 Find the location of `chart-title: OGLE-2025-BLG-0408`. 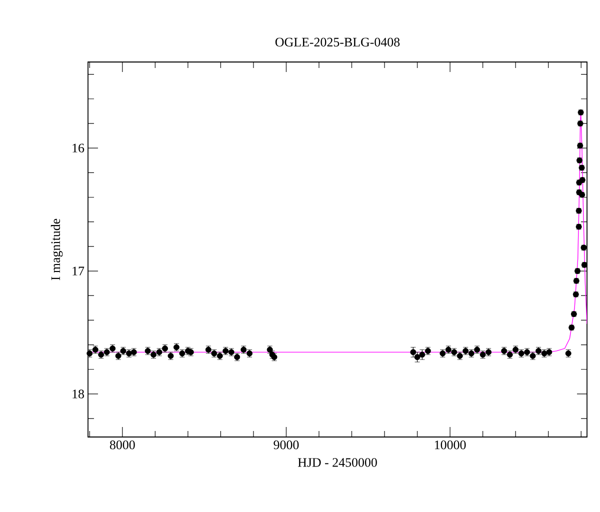

chart-title: OGLE-2025-BLG-0408 is located at coordinates (337, 42).